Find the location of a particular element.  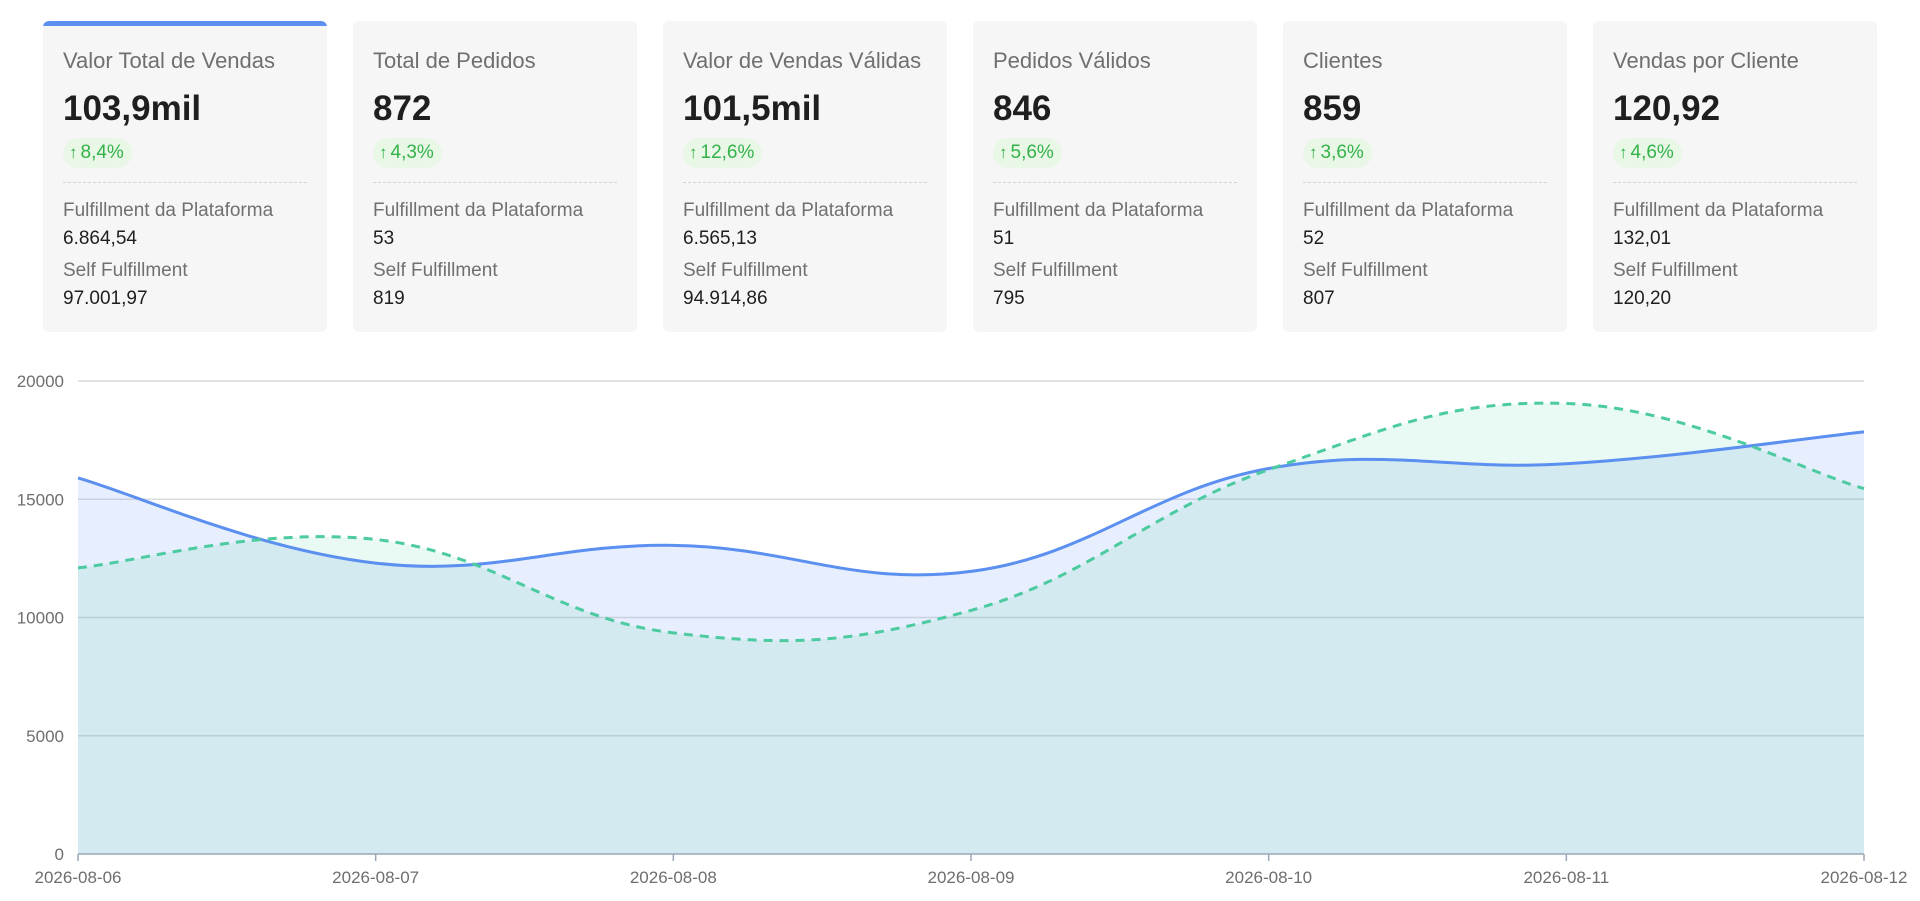

trend-value: 4,3% is located at coordinates (412, 152).